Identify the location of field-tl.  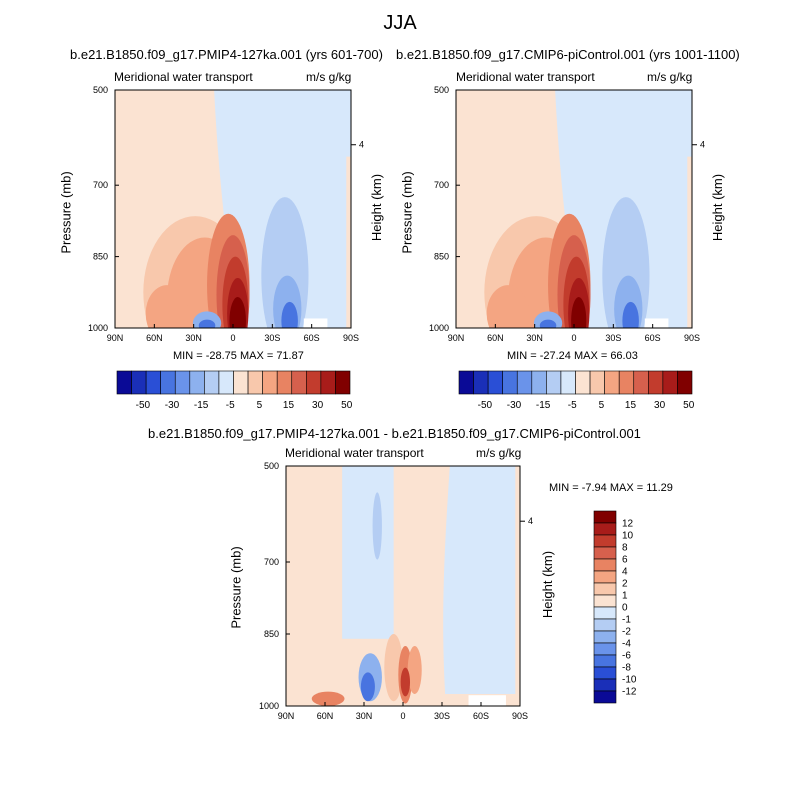
(233, 209).